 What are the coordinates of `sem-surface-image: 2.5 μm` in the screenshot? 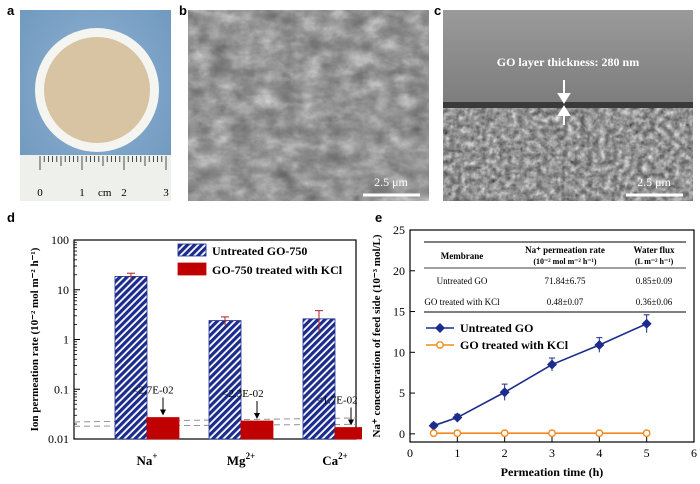 It's located at (308, 105).